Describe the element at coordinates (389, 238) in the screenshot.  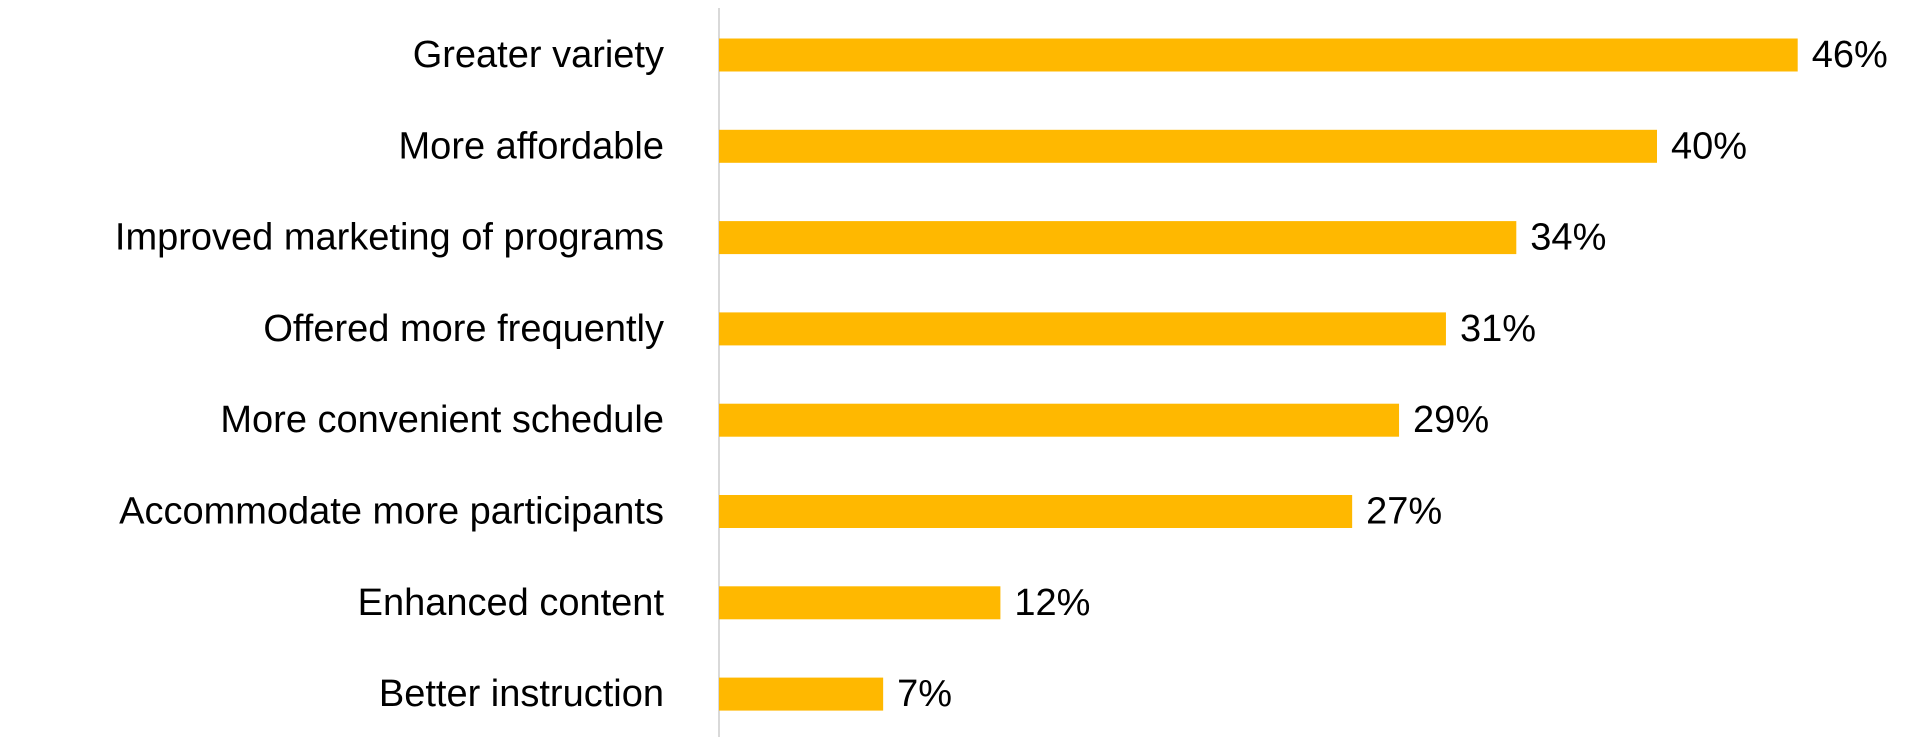
I see `category-label: Improved marketing of programs` at that location.